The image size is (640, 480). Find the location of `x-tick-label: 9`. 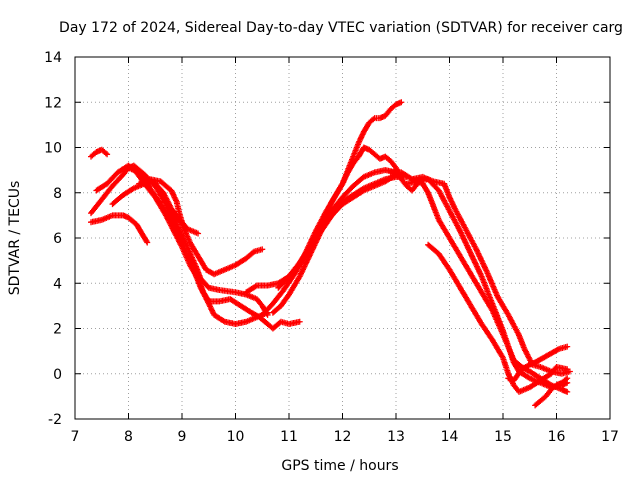

x-tick-label: 9 is located at coordinates (182, 437).